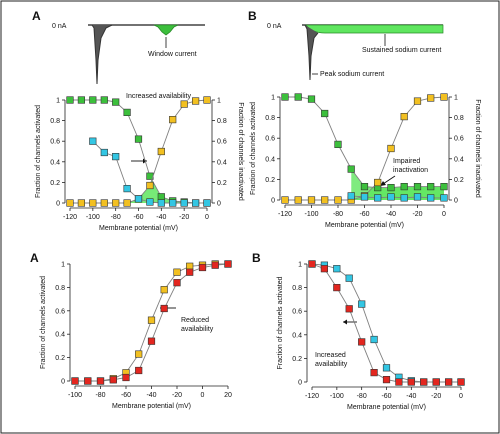 This screenshot has width=500, height=434. I want to click on mid-b-impaired-label-1: Impaired, so click(406, 161).